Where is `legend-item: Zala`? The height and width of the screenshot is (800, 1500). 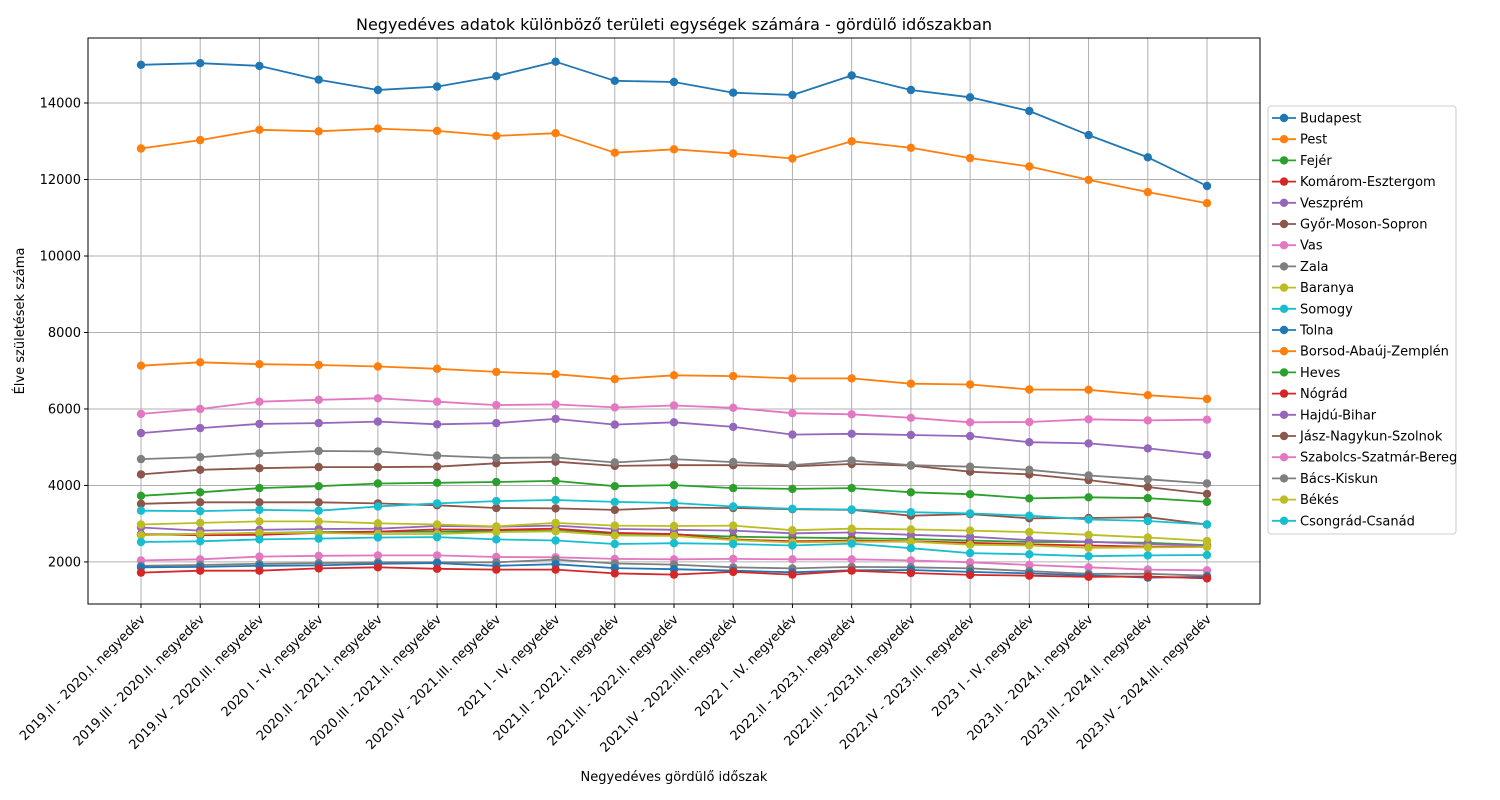
legend-item: Zala is located at coordinates (1300, 267).